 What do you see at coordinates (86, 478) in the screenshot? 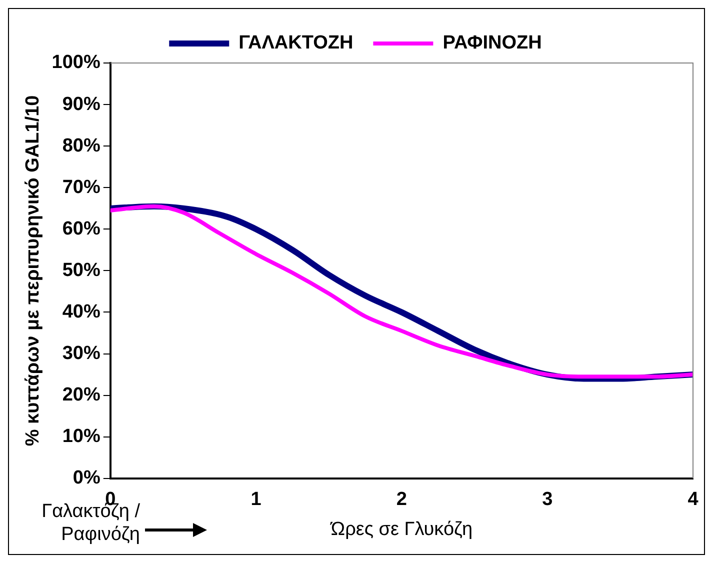
I see `y-tick-label: 0%` at bounding box center [86, 478].